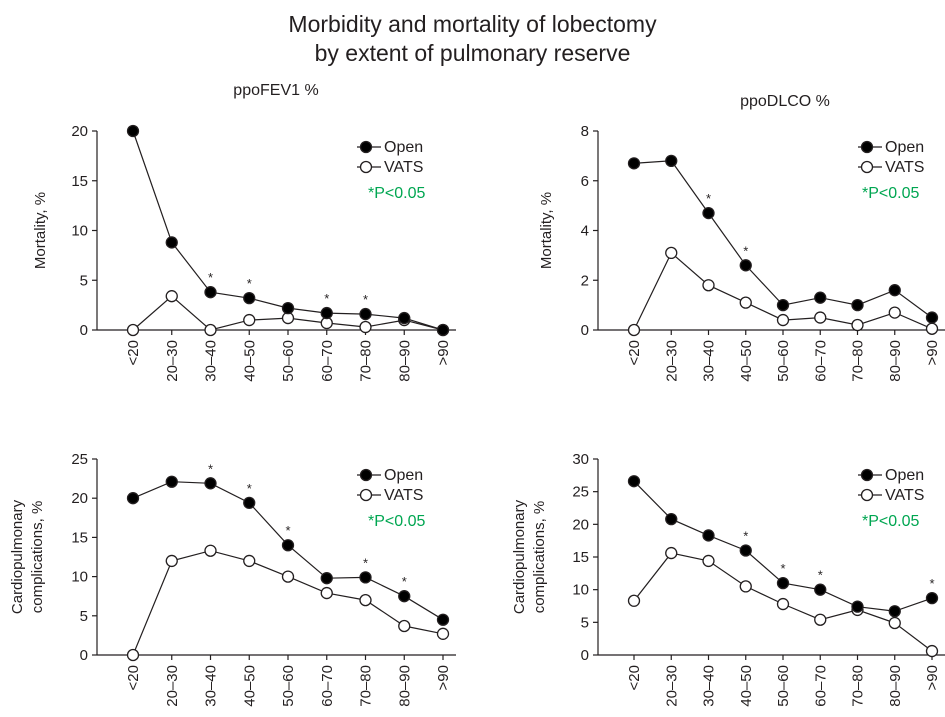 This screenshot has width=945, height=717. Describe the element at coordinates (890, 193) in the screenshot. I see `panel-2-significance-note: *P<0.05` at that location.